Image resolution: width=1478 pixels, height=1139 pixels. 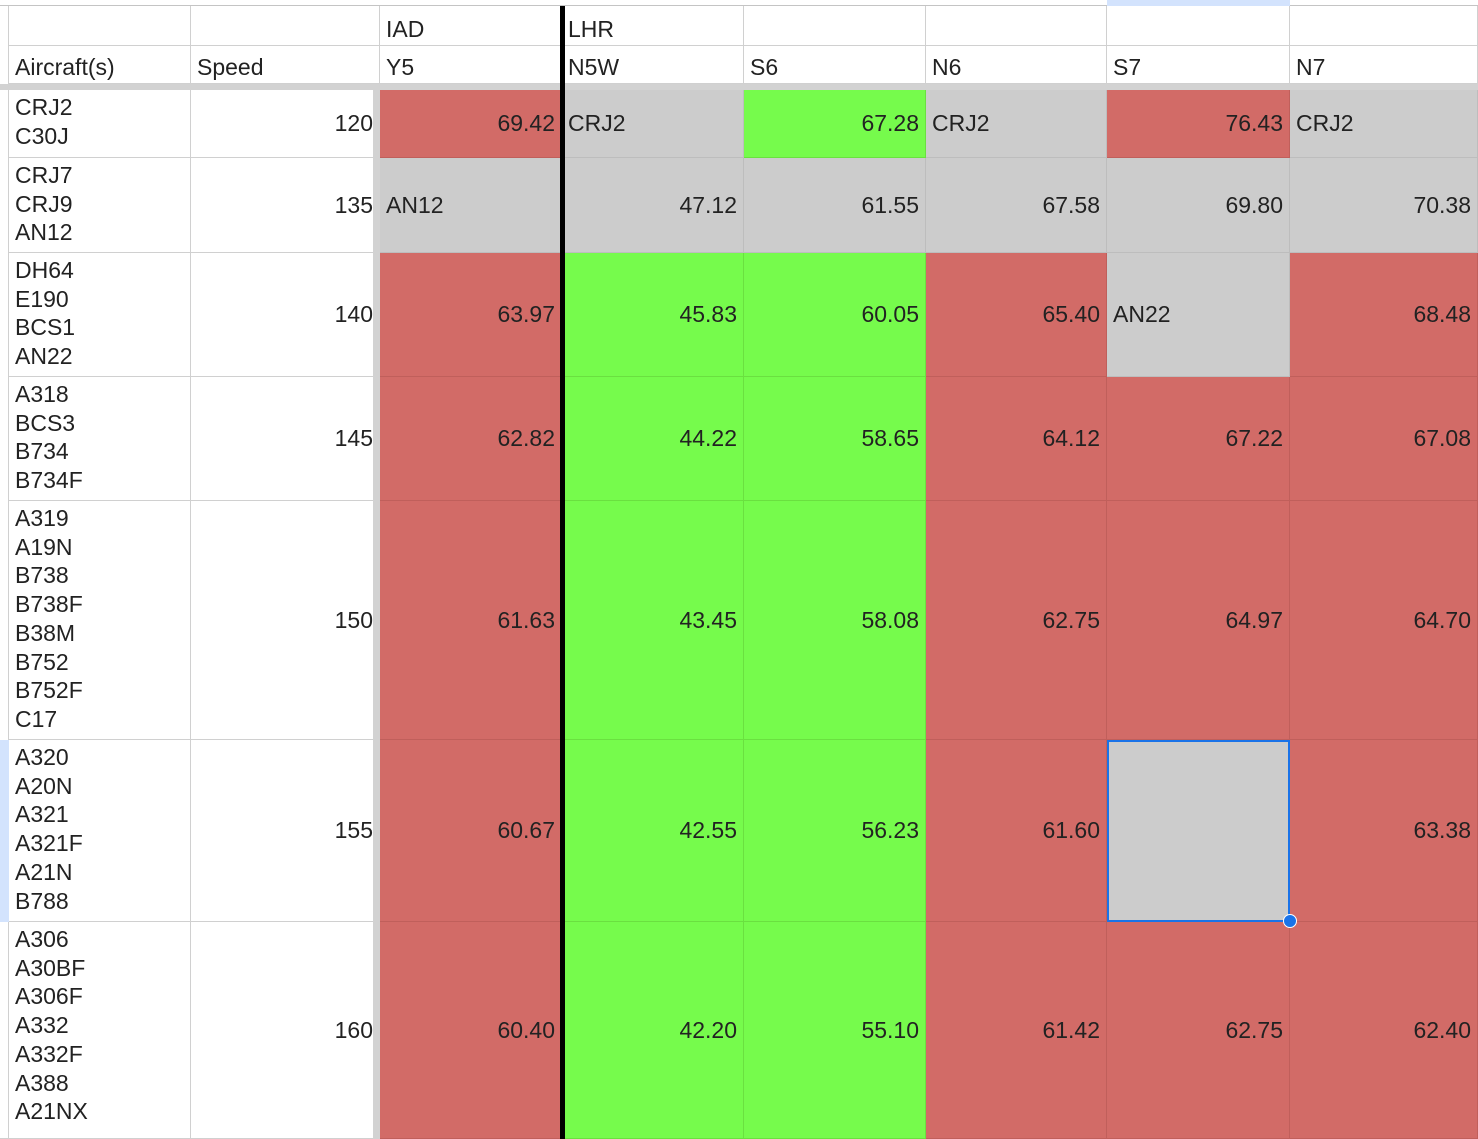 I want to click on data-cell-y5: 63.97, so click(x=471, y=315).